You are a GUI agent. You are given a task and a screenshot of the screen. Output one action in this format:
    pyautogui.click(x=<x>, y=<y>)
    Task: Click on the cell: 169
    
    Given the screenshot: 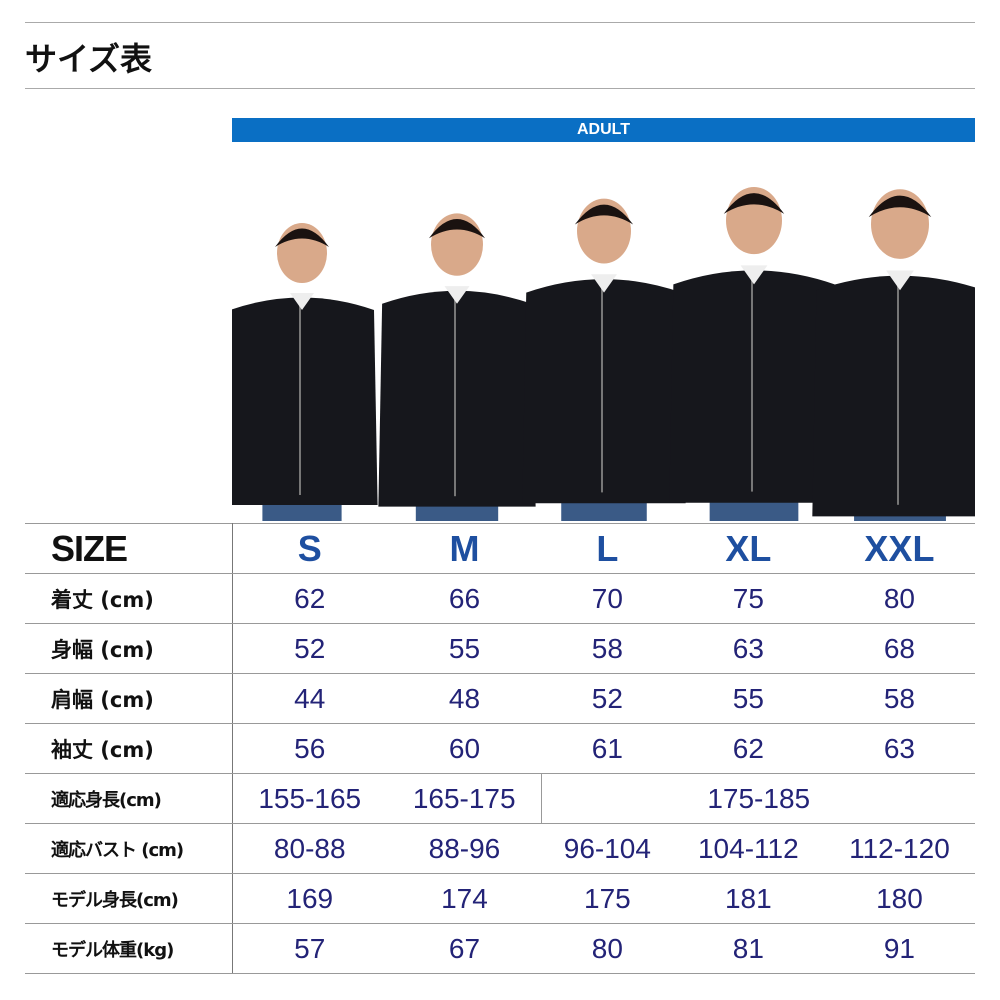 What is the action you would take?
    pyautogui.click(x=309, y=898)
    